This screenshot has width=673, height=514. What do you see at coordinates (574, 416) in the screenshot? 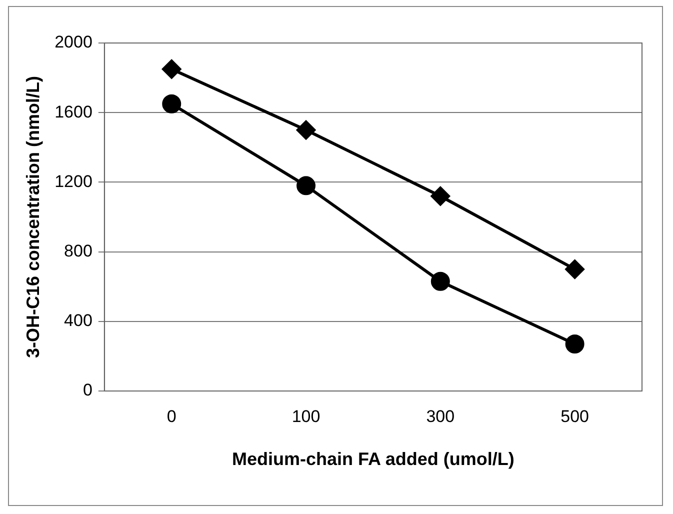
I see `x-tick-label: 500` at bounding box center [574, 416].